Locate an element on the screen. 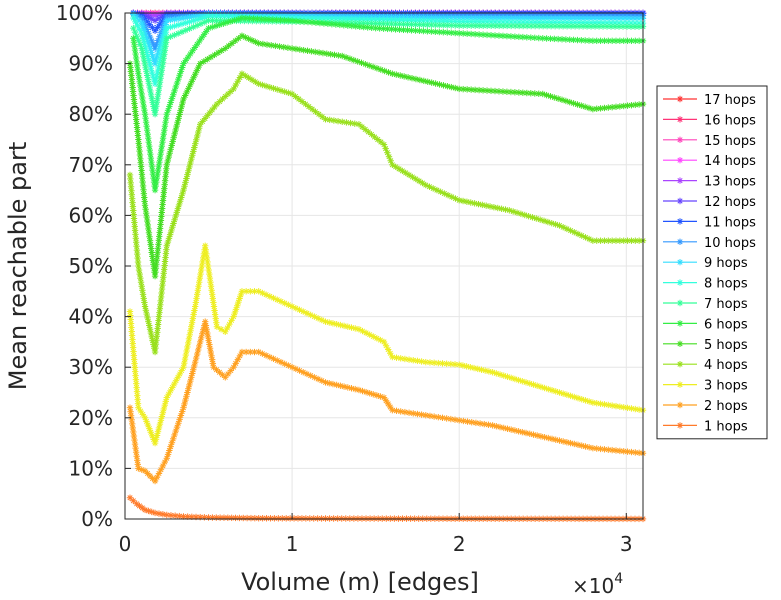  x-axis-exponent-base: ×10 is located at coordinates (593, 586).